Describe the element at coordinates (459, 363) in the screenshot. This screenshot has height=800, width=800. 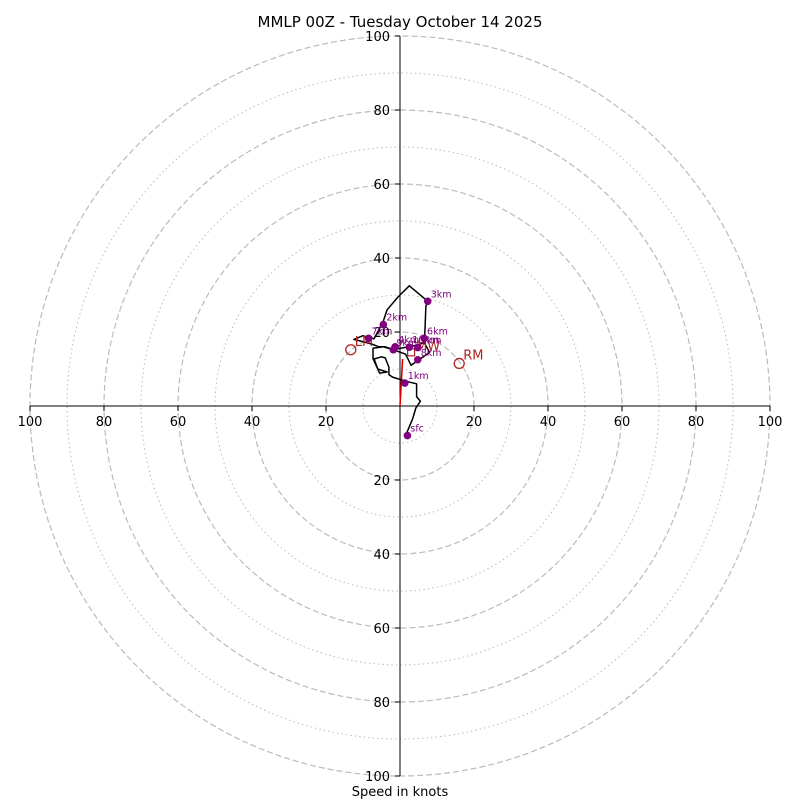
I see `right-mover-marker` at that location.